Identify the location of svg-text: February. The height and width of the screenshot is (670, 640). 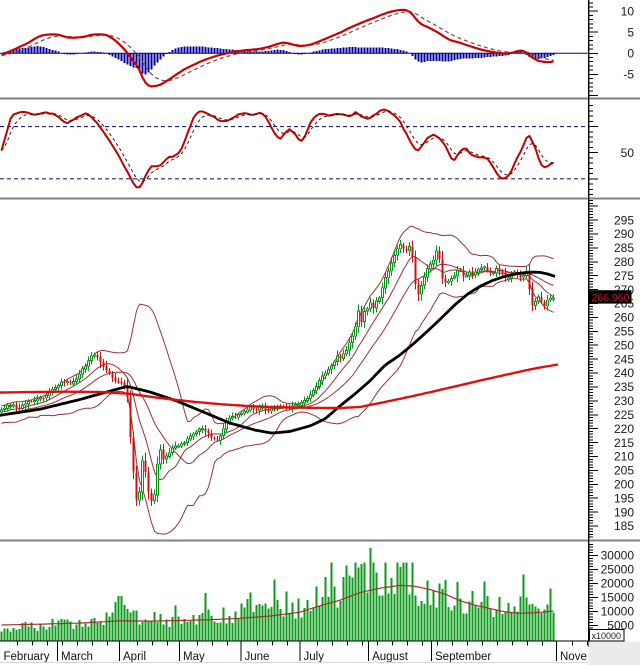
(27, 657).